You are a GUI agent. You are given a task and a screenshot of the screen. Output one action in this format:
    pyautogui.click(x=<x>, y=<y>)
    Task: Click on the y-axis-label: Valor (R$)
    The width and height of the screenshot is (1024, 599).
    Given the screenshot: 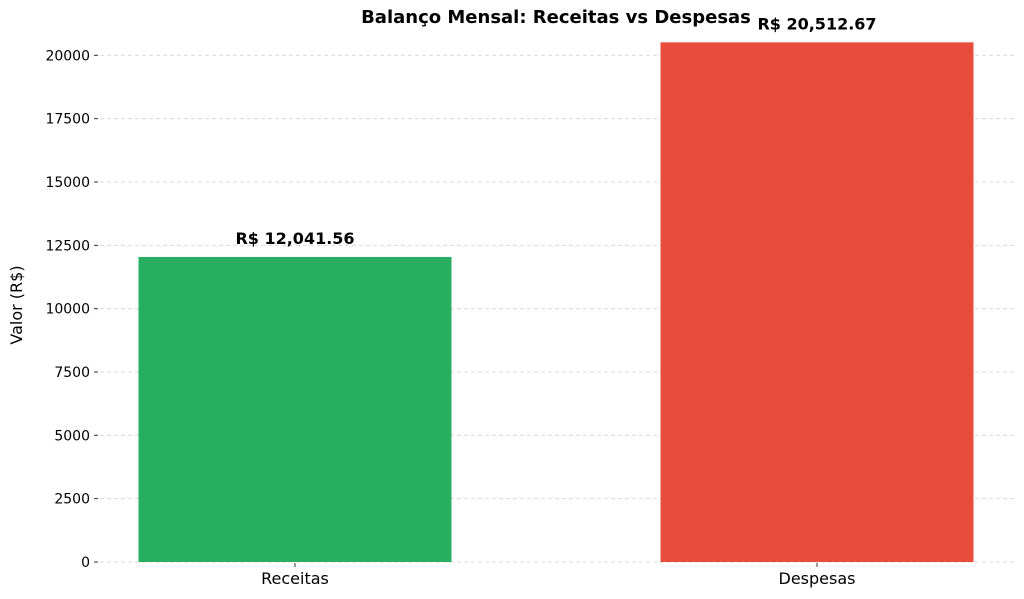 What is the action you would take?
    pyautogui.click(x=16, y=304)
    